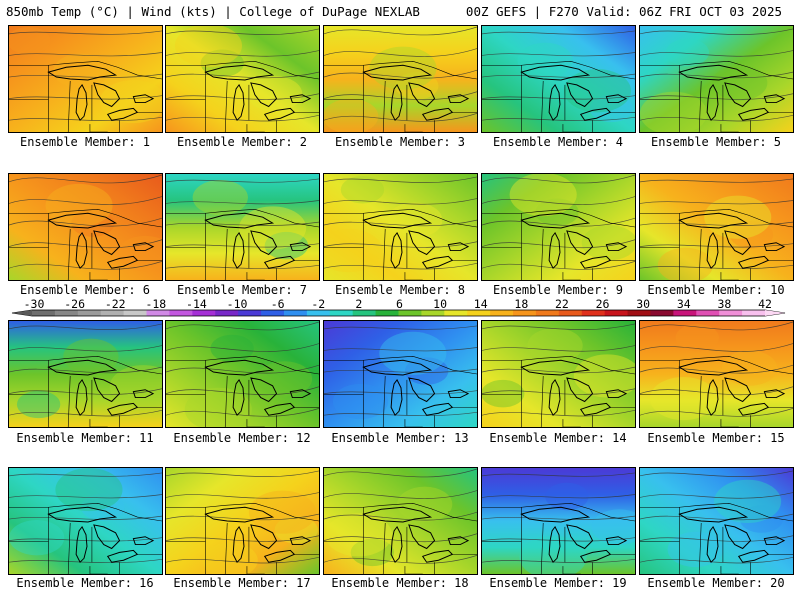 This screenshot has width=800, height=600. What do you see at coordinates (242, 438) in the screenshot?
I see `ensemble-member-label: Ensemble Member: 12` at bounding box center [242, 438].